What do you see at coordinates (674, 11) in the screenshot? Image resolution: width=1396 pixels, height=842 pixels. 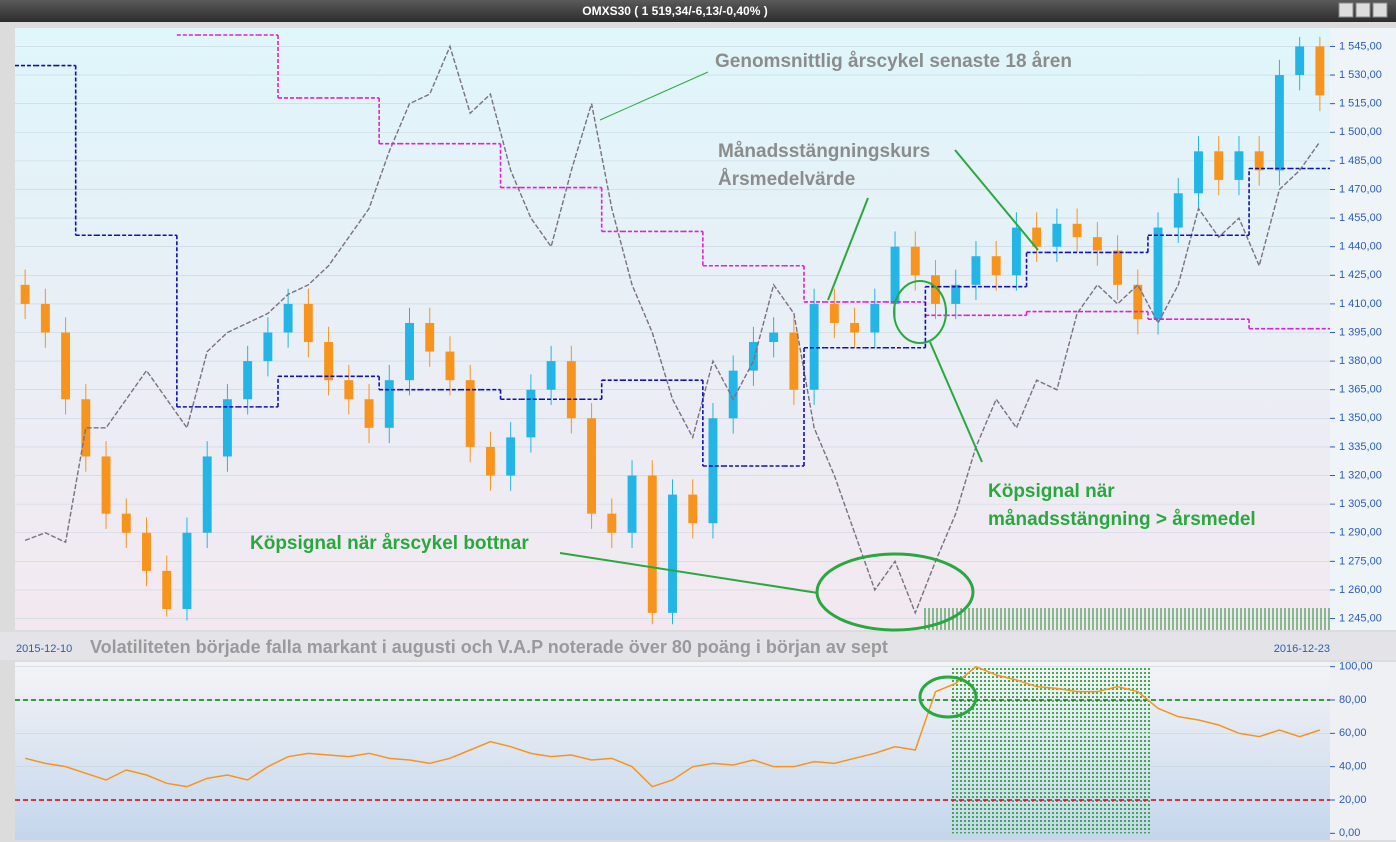 I see `window-title: OMXS30 ( 1 519,34/-6,13/-0,40% )` at bounding box center [674, 11].